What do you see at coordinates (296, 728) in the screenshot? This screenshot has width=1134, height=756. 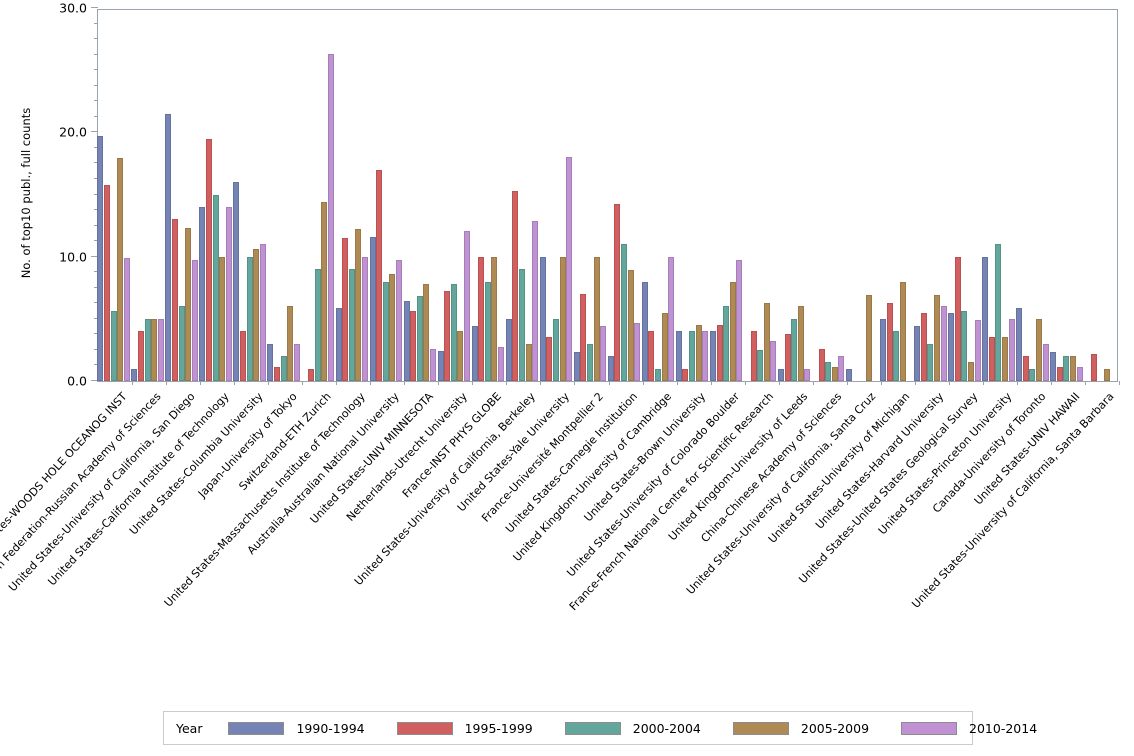 I see `legend-item: 1990-1994` at bounding box center [296, 728].